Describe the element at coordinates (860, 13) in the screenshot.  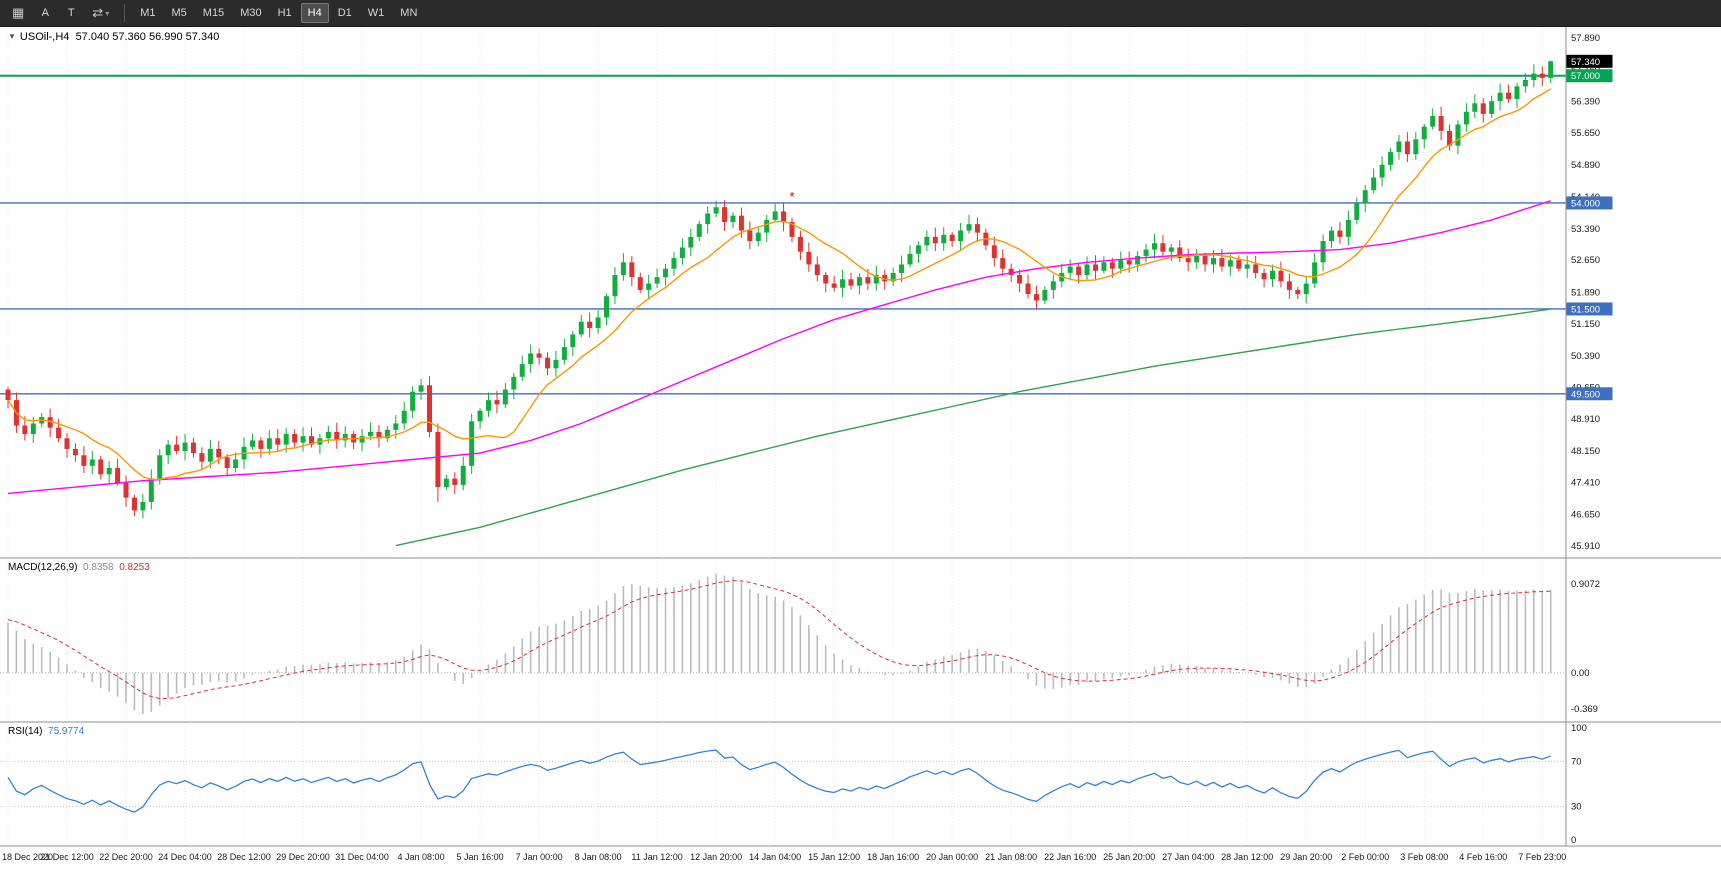
I see `toolbar: ▦ A T ⇄ ▾ M1 M5 M15 M30 H1 H4 D1 W1 MN` at that location.